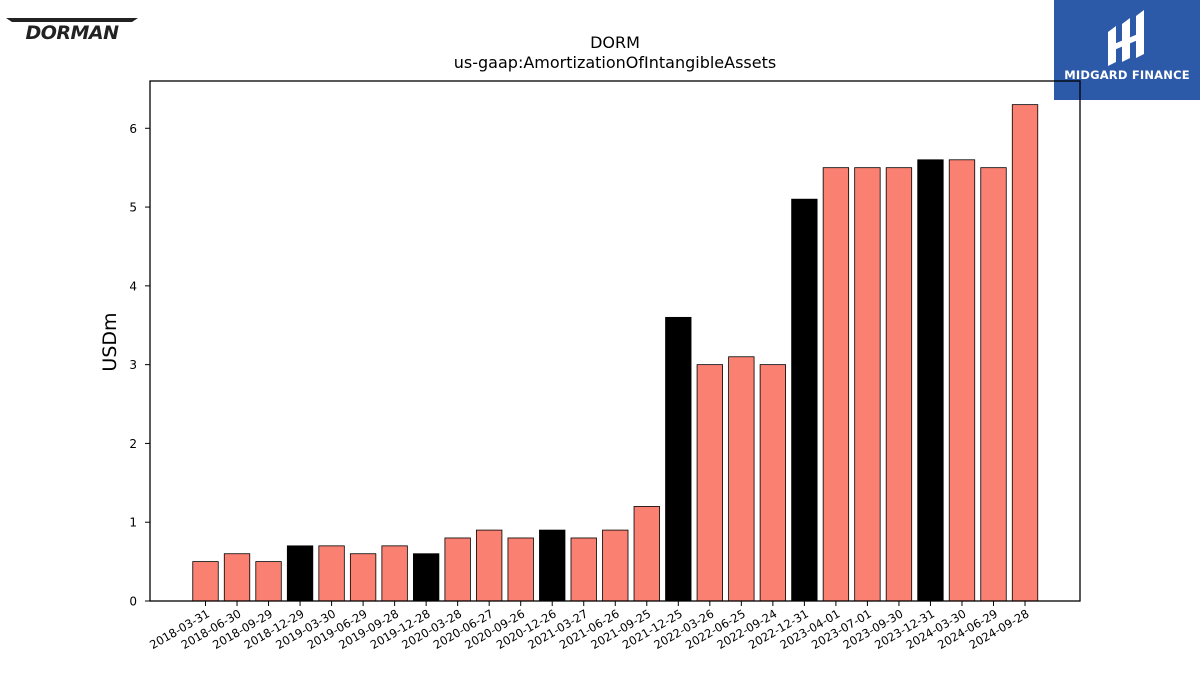 The width and height of the screenshot is (1200, 675). What do you see at coordinates (133, 365) in the screenshot?
I see `y-tick-label: 3` at bounding box center [133, 365].